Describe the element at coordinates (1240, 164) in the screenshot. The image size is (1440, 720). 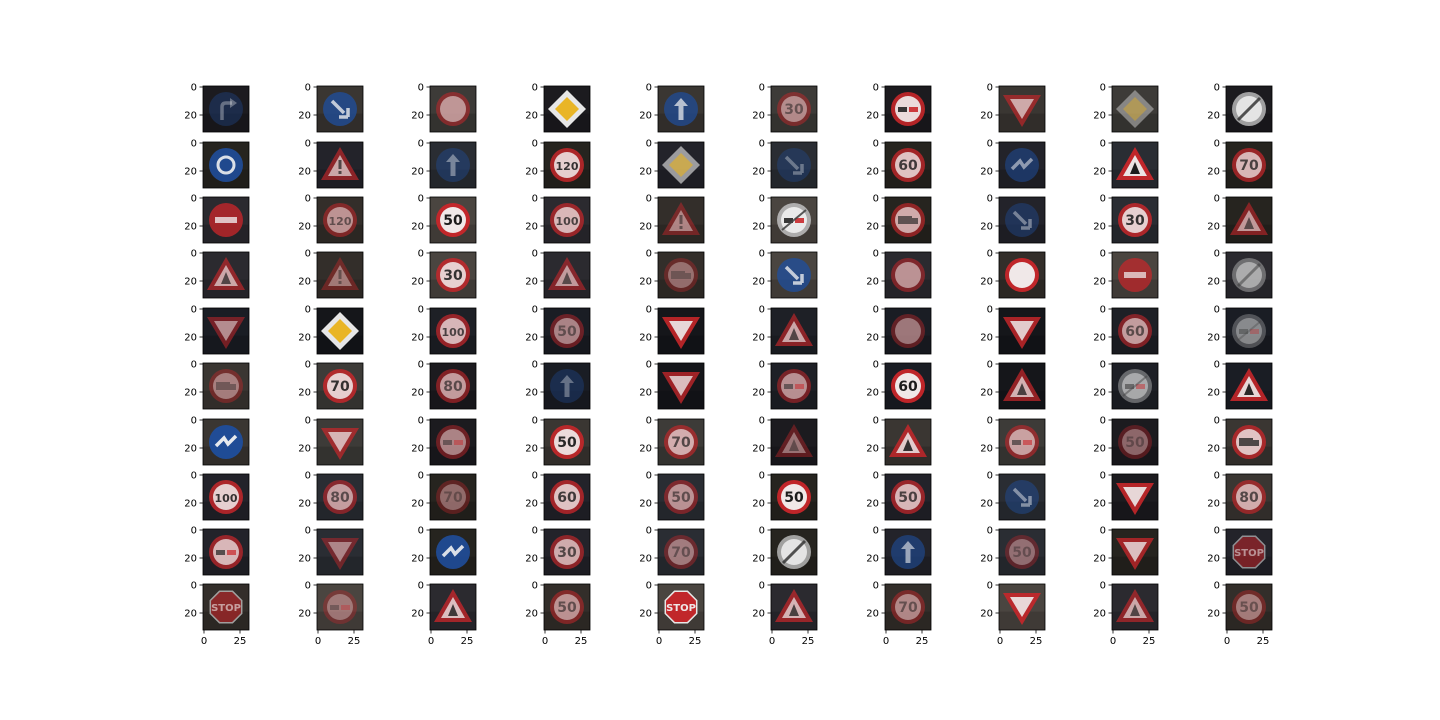
I see `sign-panel: 70 0 20` at that location.